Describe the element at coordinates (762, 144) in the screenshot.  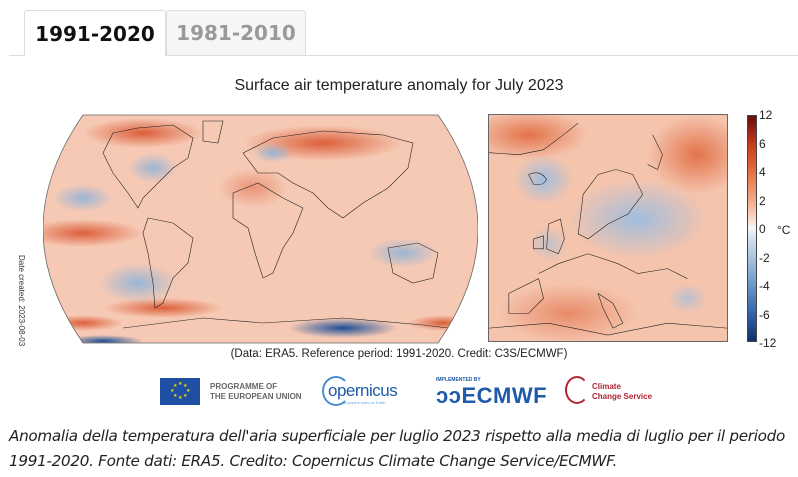
I see `colorbar-tick: 6` at that location.